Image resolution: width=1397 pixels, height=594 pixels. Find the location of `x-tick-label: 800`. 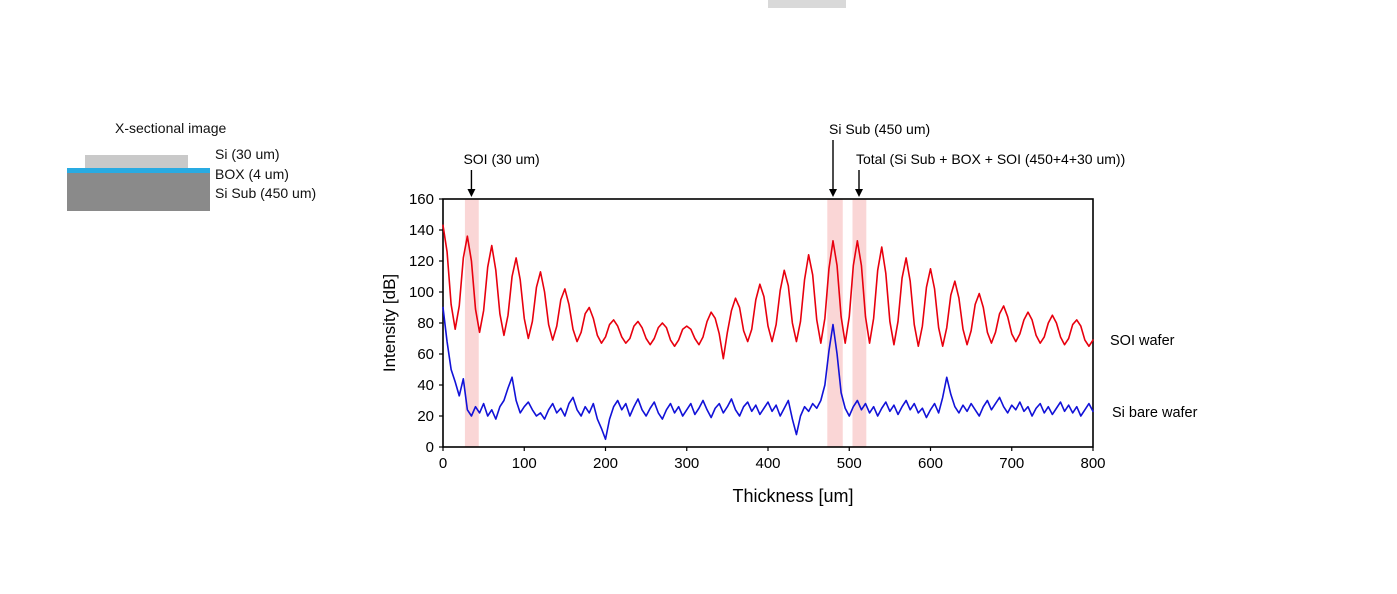

x-tick-label: 800 is located at coordinates (1092, 463).